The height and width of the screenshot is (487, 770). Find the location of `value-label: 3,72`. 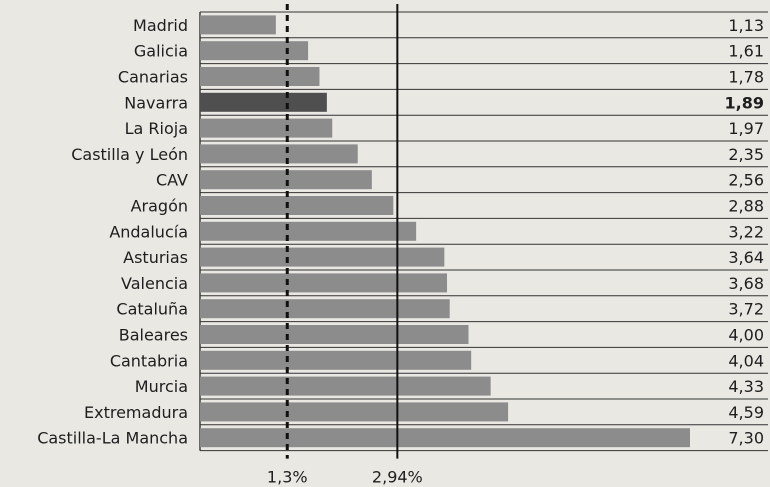

value-label: 3,72 is located at coordinates (746, 309).